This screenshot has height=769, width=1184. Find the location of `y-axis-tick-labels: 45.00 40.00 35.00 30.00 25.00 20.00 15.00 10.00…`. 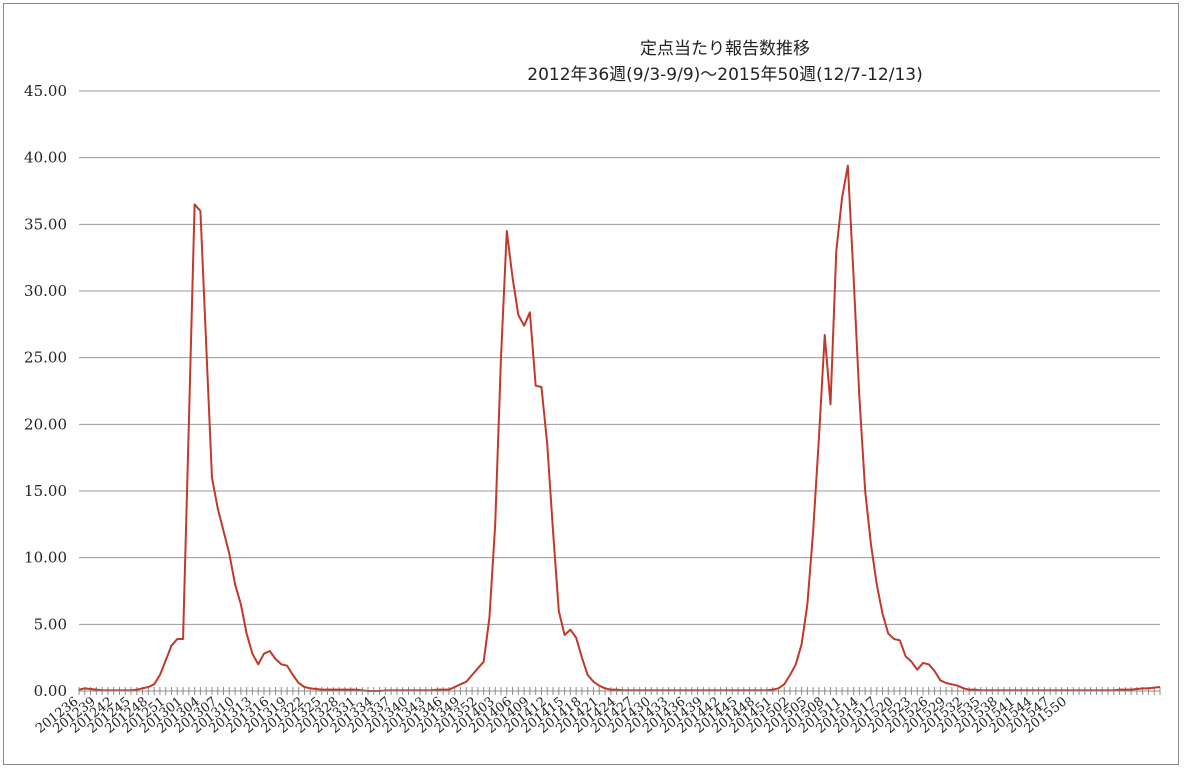

y-axis-tick-labels: 45.00 40.00 35.00 30.00 25.00 20.00 15.00 10.00… is located at coordinates (45, 391).